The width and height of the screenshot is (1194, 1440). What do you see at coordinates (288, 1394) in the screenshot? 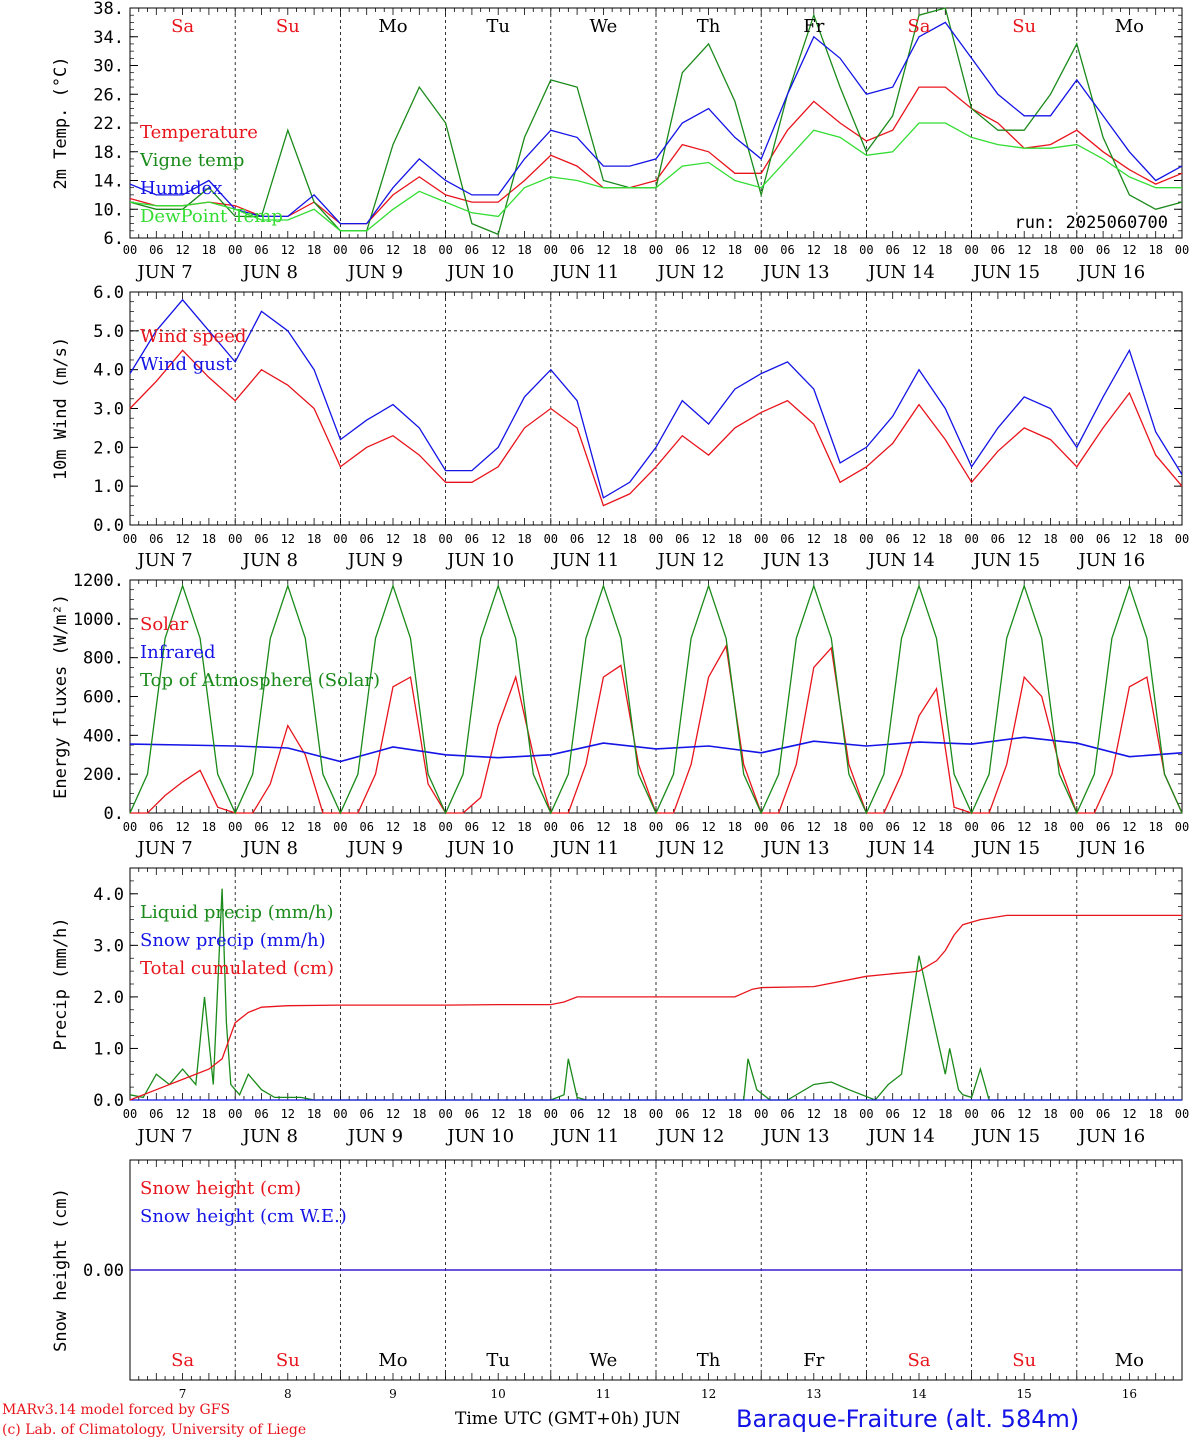
I see `day-number: 8` at bounding box center [288, 1394].